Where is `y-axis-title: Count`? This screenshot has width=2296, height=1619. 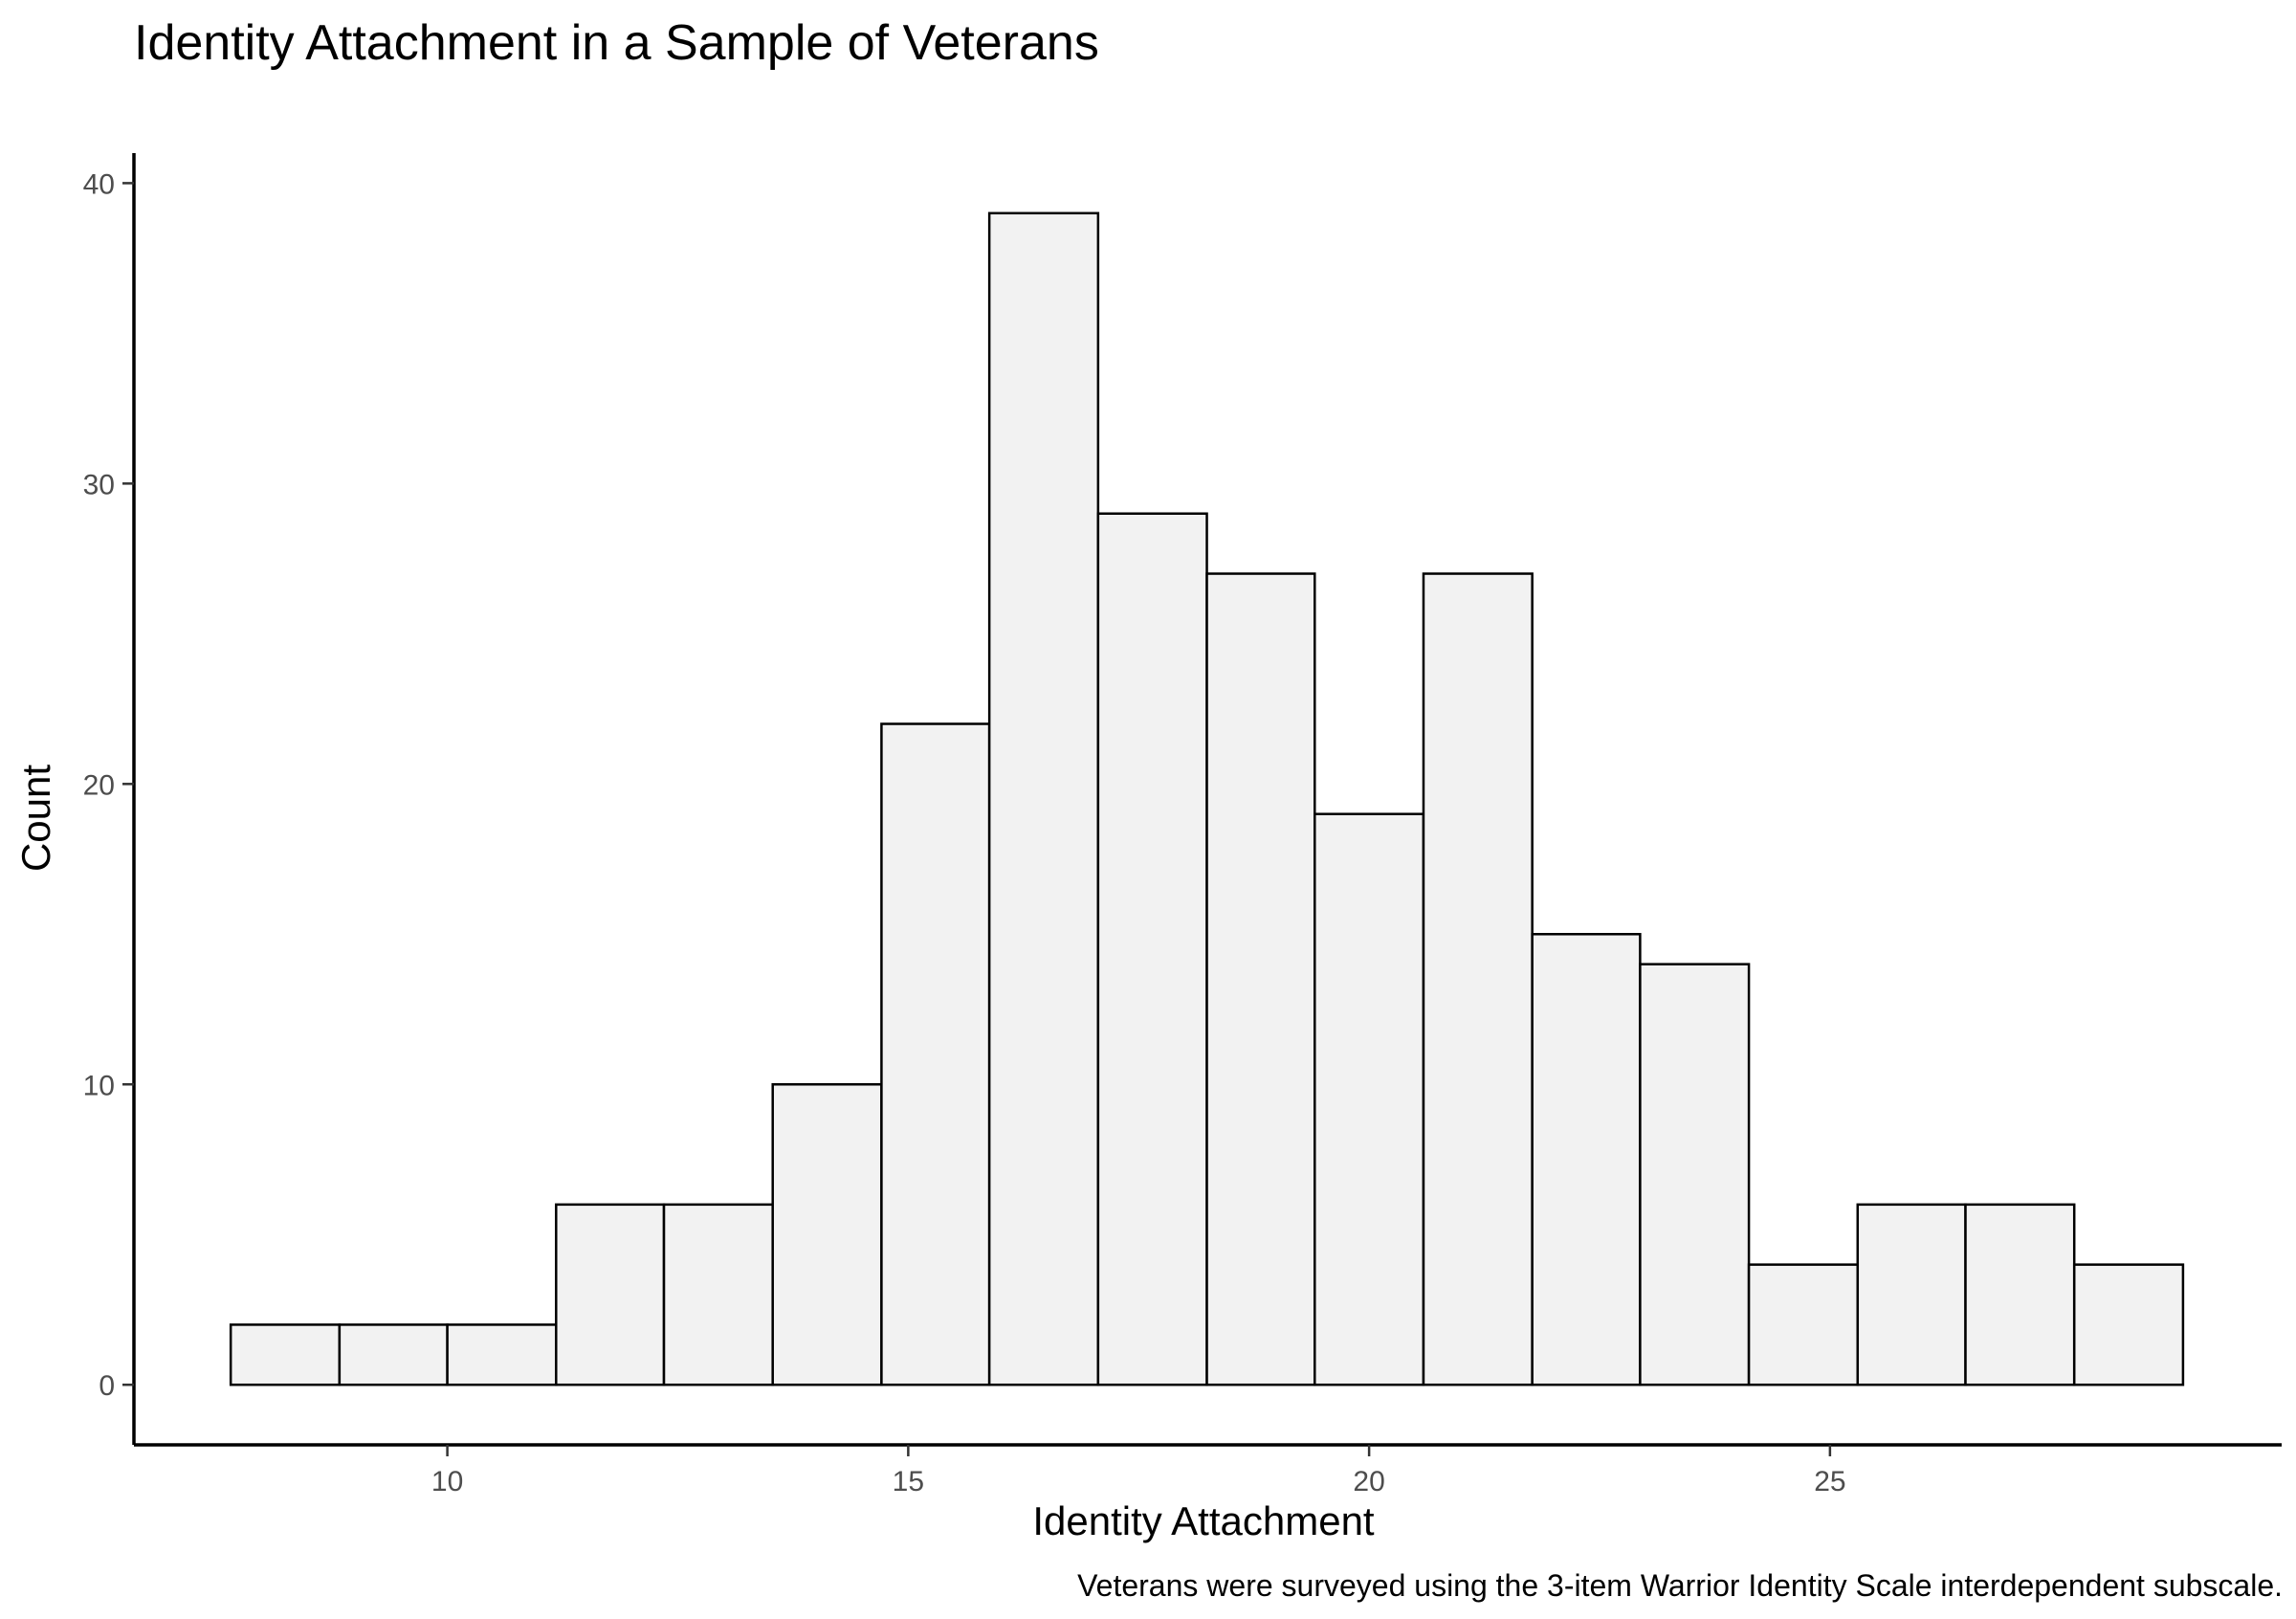 y-axis-title: Count is located at coordinates (35, 818).